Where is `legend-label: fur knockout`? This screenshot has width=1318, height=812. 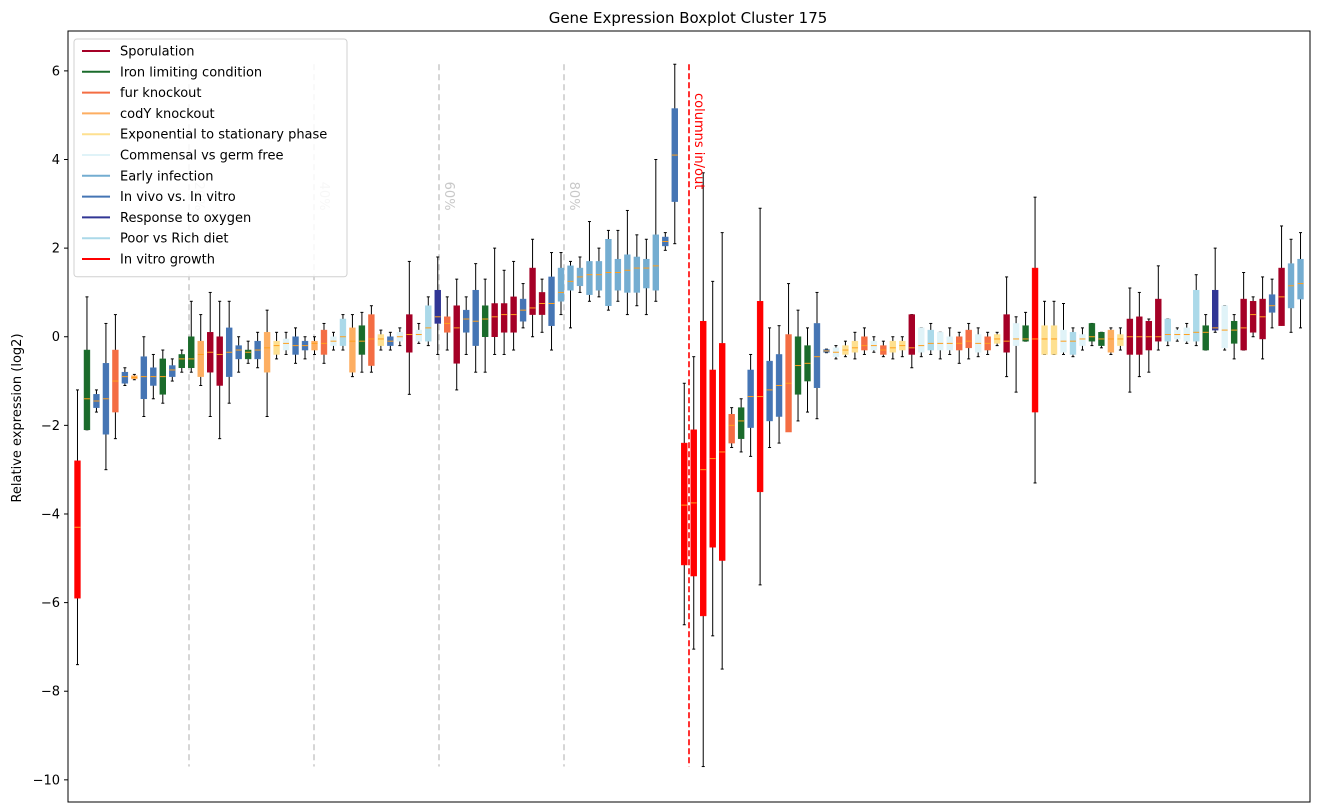 legend-label: fur knockout is located at coordinates (161, 93).